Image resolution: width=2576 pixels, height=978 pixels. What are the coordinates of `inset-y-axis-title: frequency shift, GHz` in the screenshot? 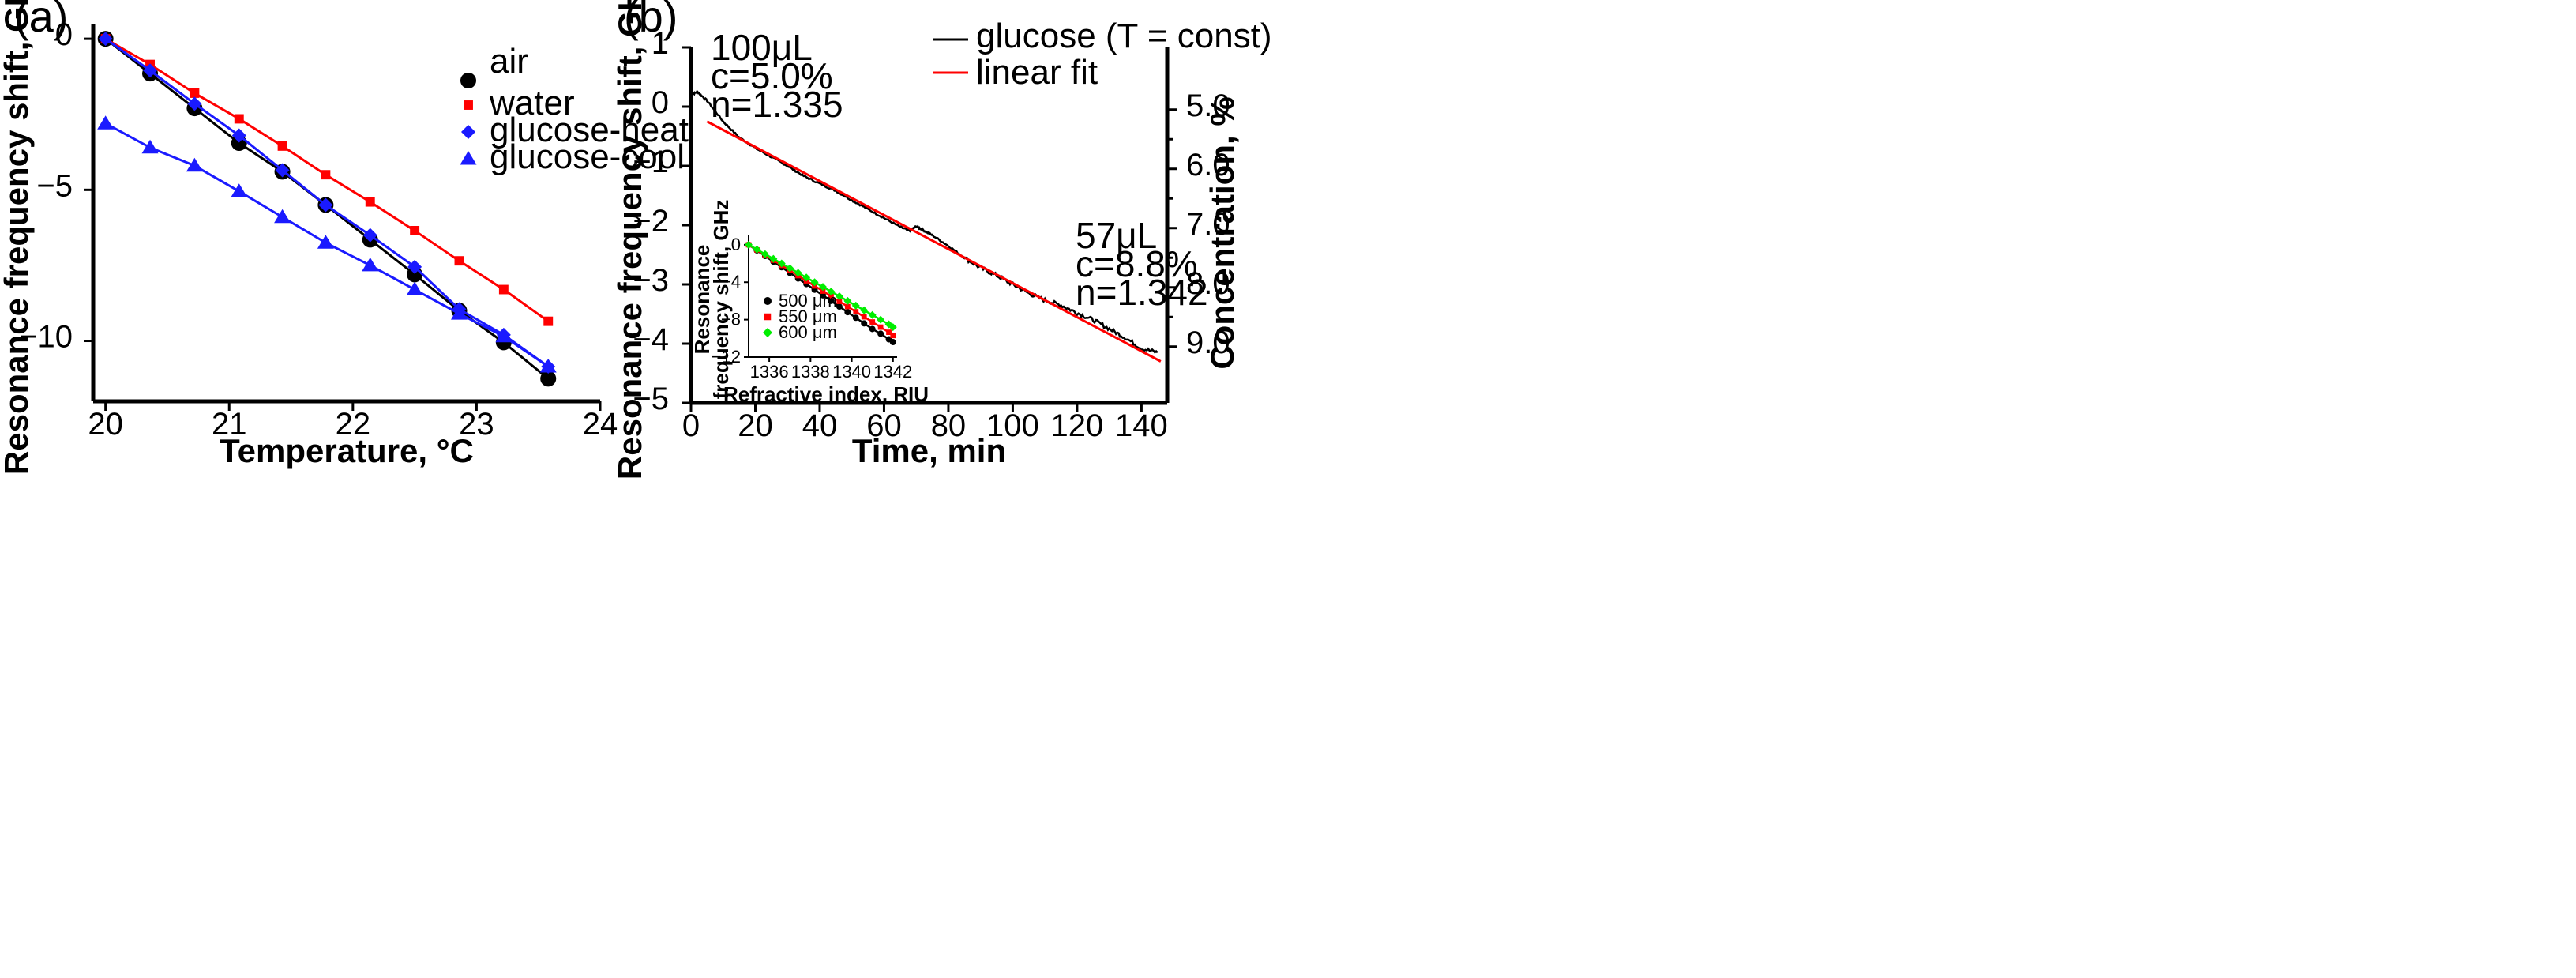 It's located at (721, 300).